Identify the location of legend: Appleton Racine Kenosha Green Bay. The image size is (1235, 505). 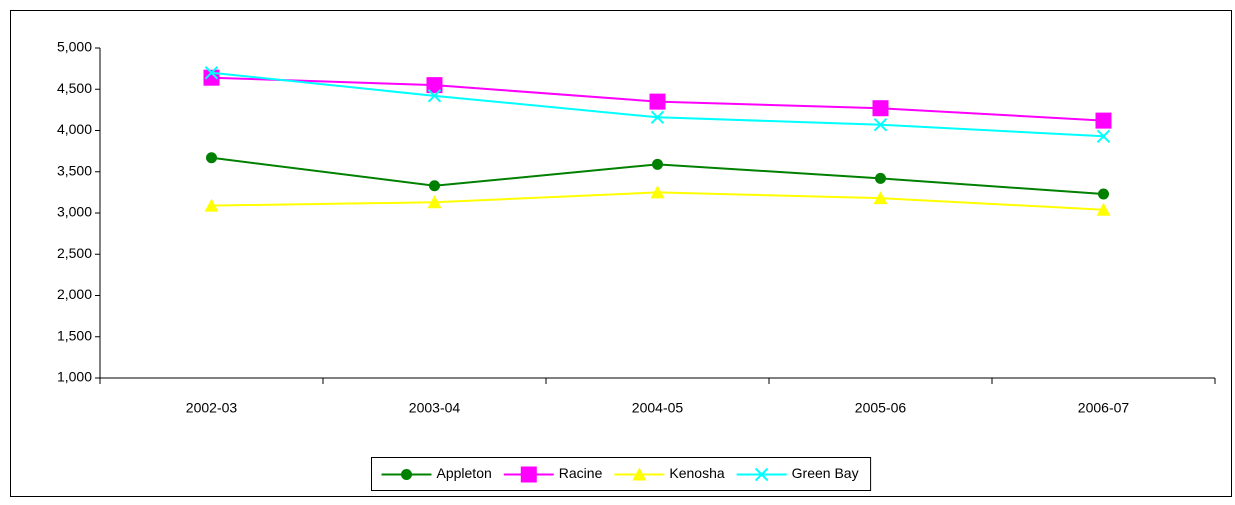
(621, 474).